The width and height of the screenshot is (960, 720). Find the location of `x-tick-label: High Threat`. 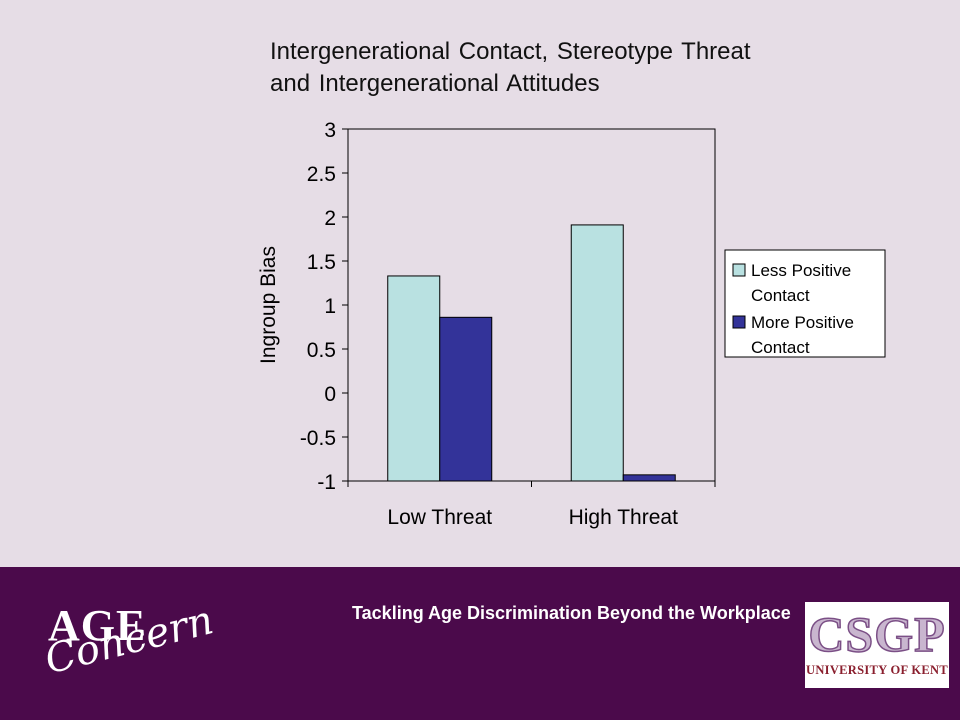

x-tick-label: High Threat is located at coordinates (624, 517).